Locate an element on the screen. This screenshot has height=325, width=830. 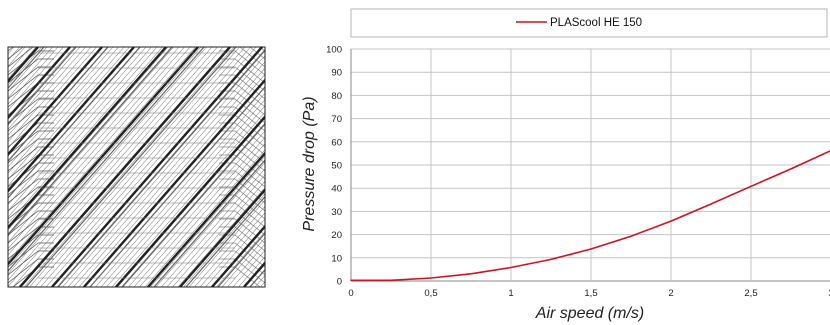
x-axis-ticks: 00,511,522,53 is located at coordinates (589, 293).